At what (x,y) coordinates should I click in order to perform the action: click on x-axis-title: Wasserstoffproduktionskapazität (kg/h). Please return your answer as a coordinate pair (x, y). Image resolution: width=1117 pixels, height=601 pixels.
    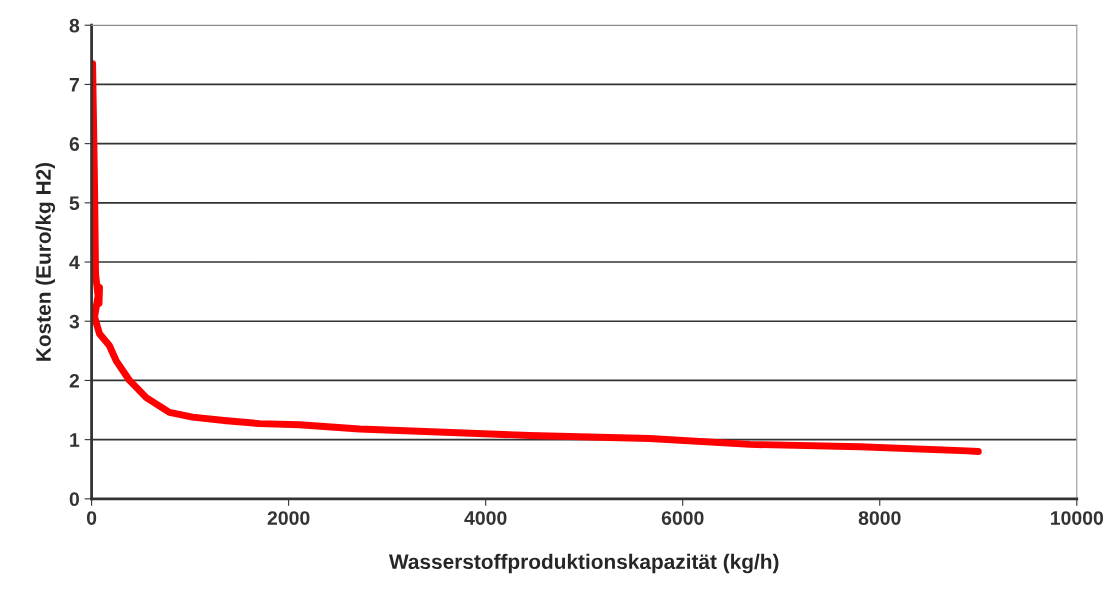
    Looking at the image, I should click on (583, 563).